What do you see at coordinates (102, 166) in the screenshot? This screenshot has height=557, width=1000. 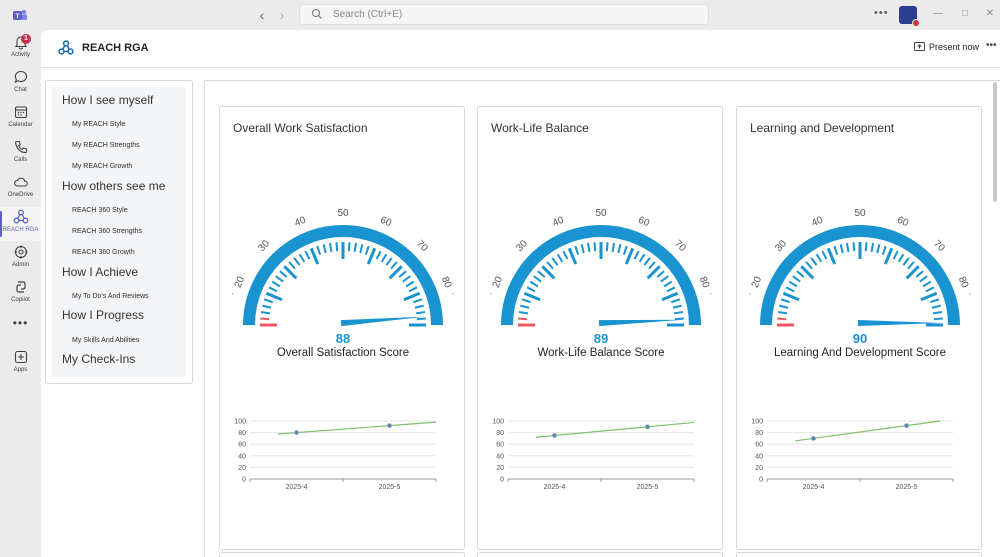 I see `nav-item-my-reach-growth: My REACH Growth` at bounding box center [102, 166].